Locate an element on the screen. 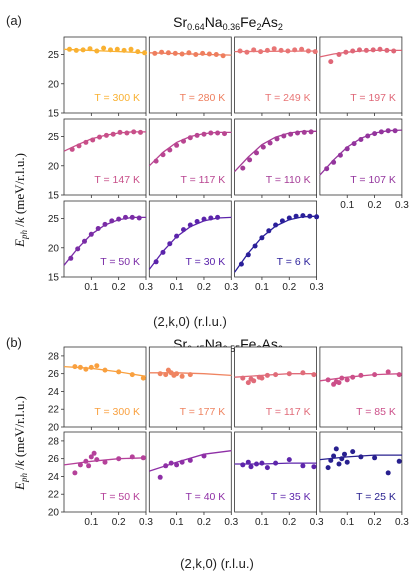  temperature-label: T = 6 K is located at coordinates (294, 262).